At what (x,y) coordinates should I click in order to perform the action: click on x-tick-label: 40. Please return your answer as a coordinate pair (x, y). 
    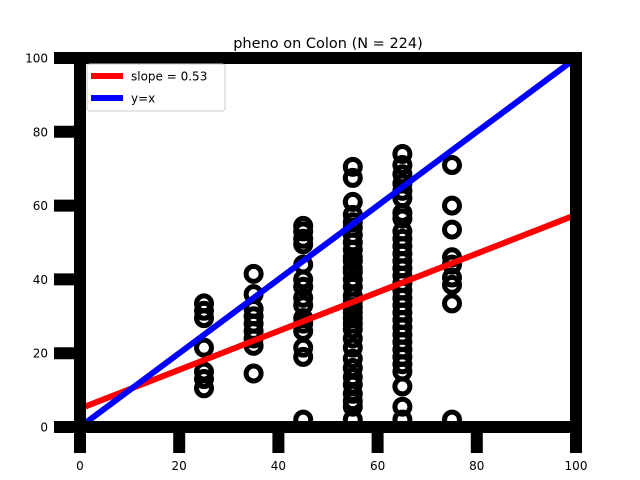
    Looking at the image, I should click on (278, 466).